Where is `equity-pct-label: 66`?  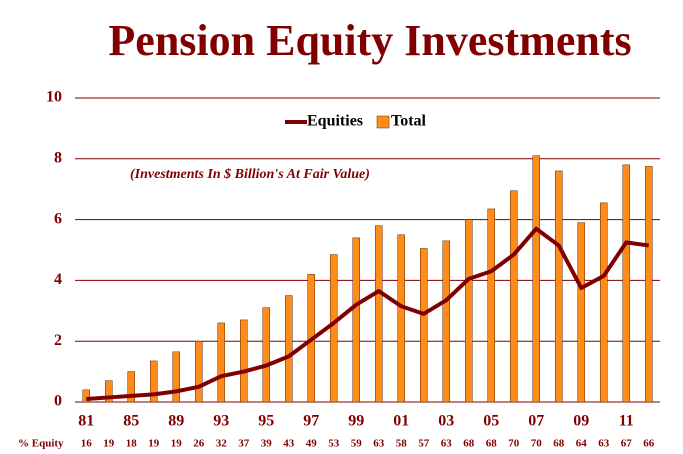 equity-pct-label: 66 is located at coordinates (649, 444).